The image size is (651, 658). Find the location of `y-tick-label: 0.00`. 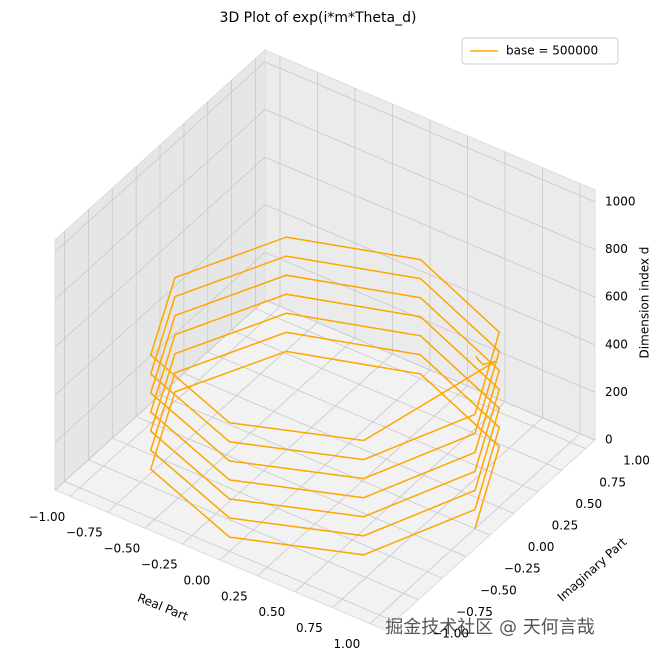

y-tick-label: 0.00 is located at coordinates (541, 547).